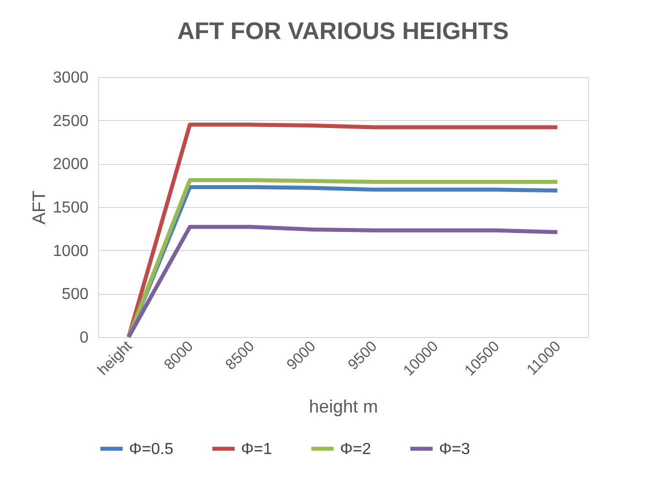 Image resolution: width=665 pixels, height=489 pixels. Describe the element at coordinates (151, 449) in the screenshot. I see `legend-label: Φ=0.5` at that location.